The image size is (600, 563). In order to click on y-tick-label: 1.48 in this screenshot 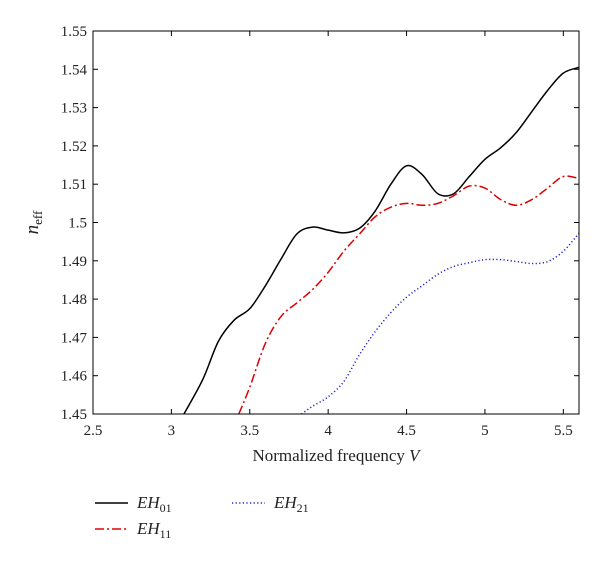, I will do `click(74, 300)`.